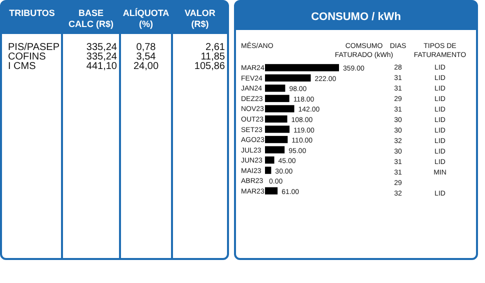 The image size is (485, 283). Describe the element at coordinates (216, 47) in the screenshot. I see `text: 2,61` at that location.